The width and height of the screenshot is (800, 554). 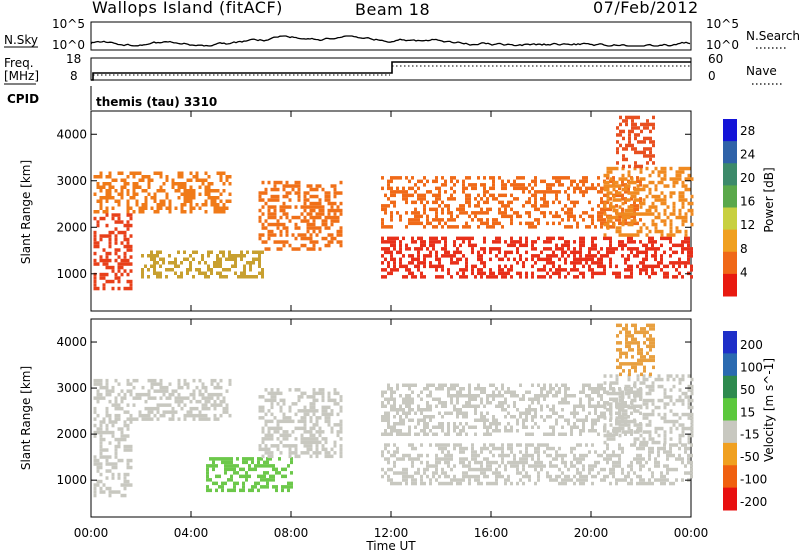 I want to click on velocity-colorbar-segment, so click(x=730, y=365).